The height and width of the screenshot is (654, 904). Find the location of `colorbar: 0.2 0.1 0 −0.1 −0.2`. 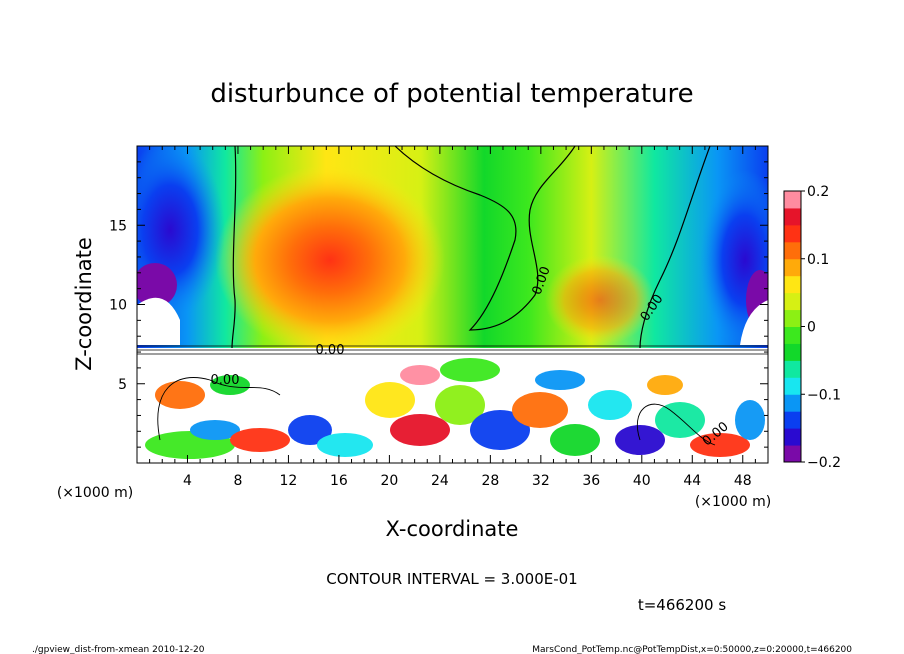

colorbar: 0.2 0.1 0 −0.1 −0.2 is located at coordinates (812, 327).